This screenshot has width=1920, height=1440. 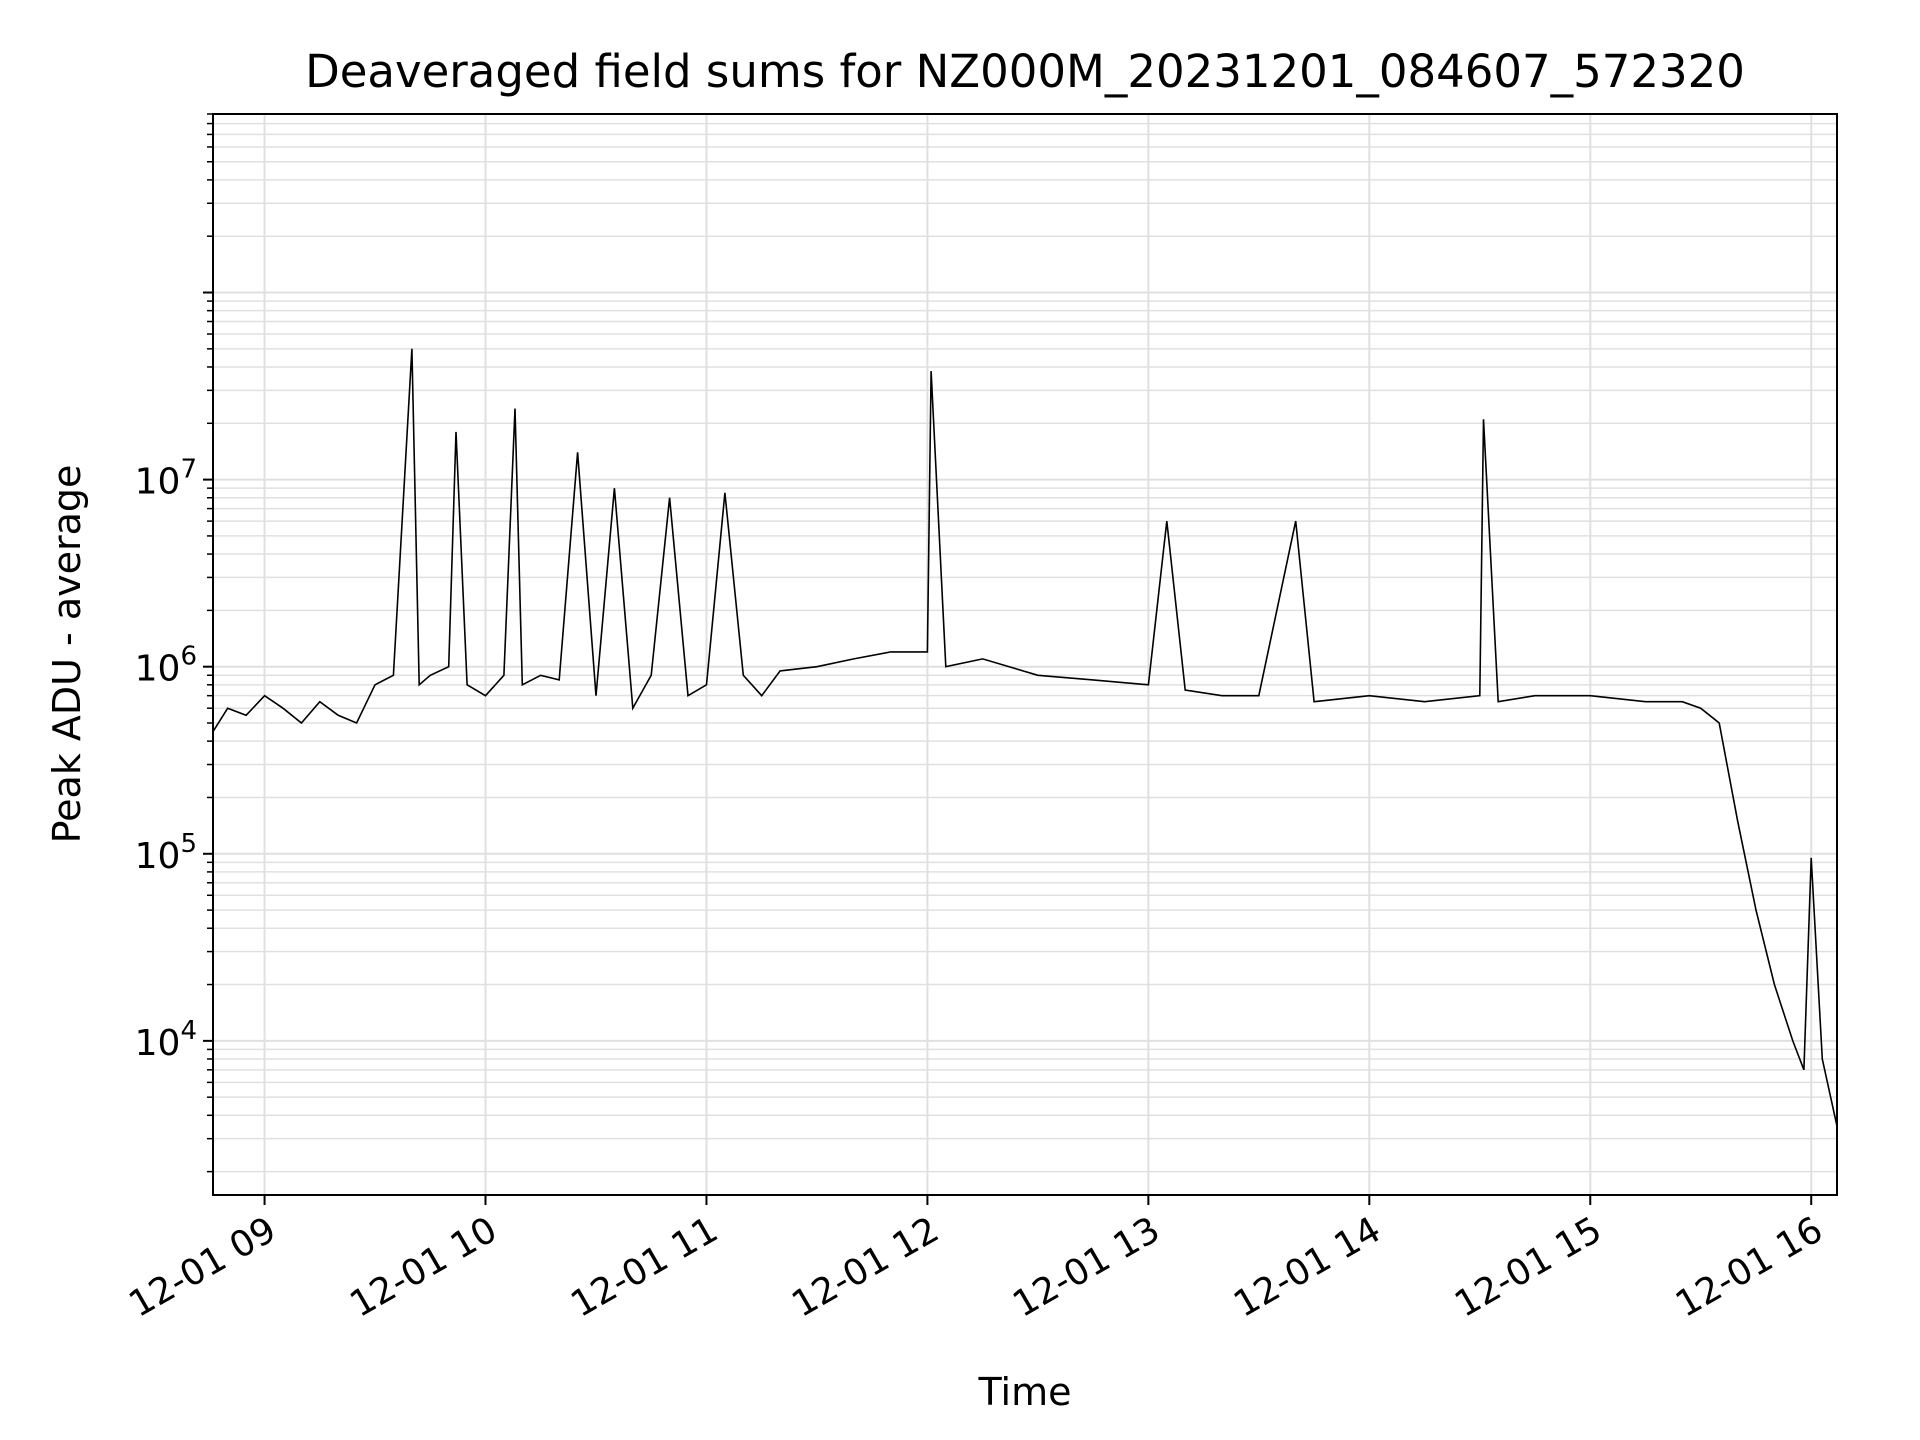 What do you see at coordinates (166, 479) in the screenshot?
I see `y-tick-label: 10⁷` at bounding box center [166, 479].